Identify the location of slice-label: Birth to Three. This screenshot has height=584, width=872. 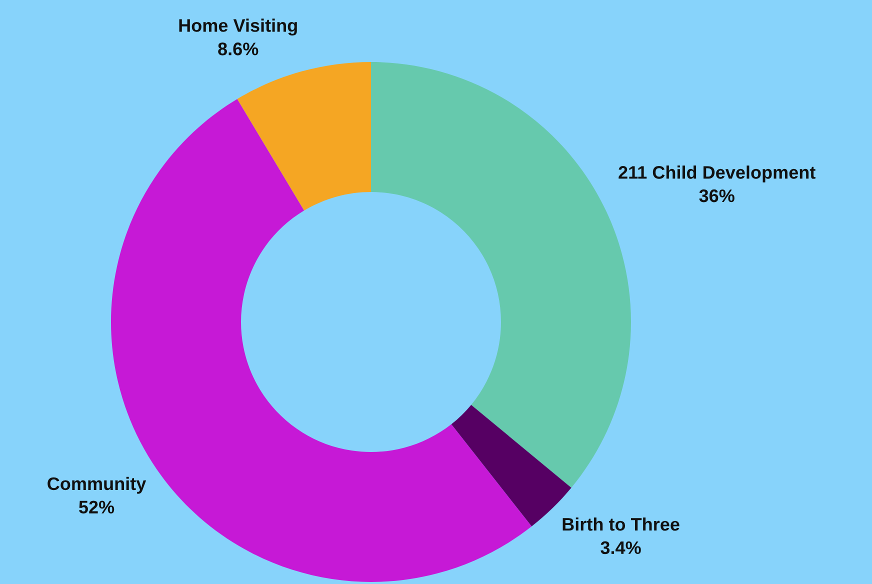
(621, 524).